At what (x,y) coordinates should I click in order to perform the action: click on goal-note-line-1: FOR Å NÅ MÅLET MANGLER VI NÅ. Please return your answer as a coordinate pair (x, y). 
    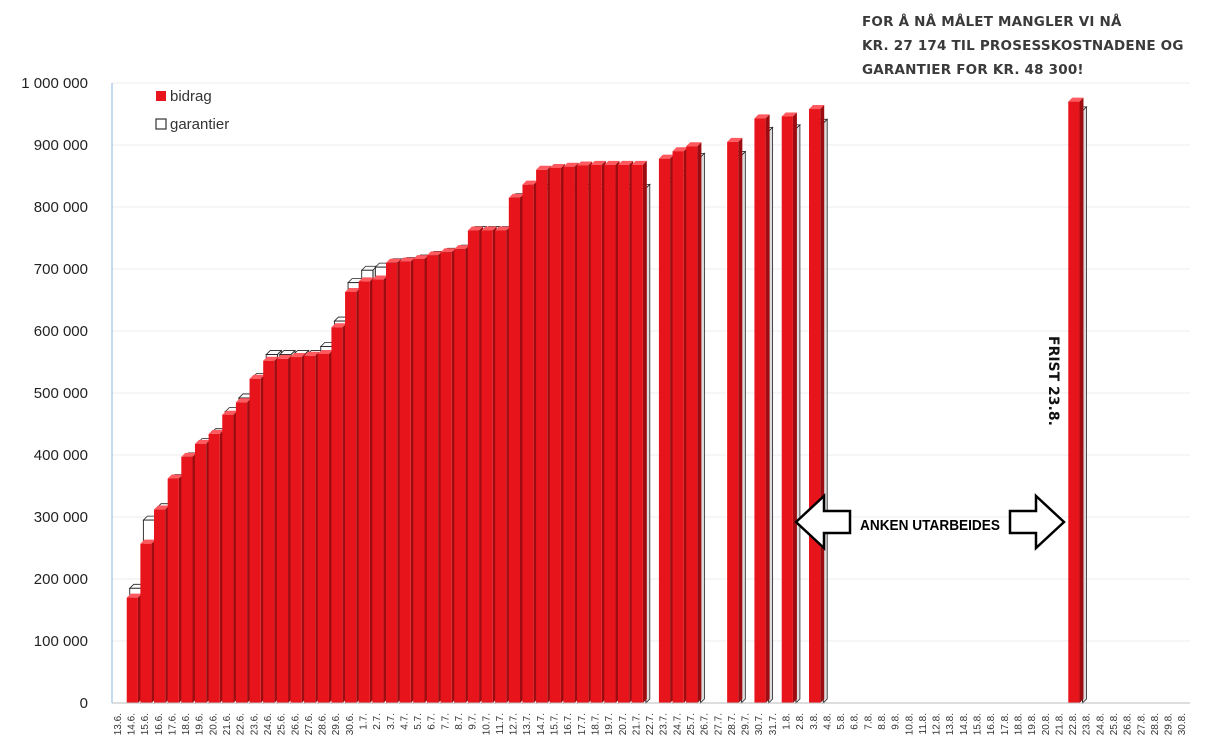
    Looking at the image, I should click on (992, 22).